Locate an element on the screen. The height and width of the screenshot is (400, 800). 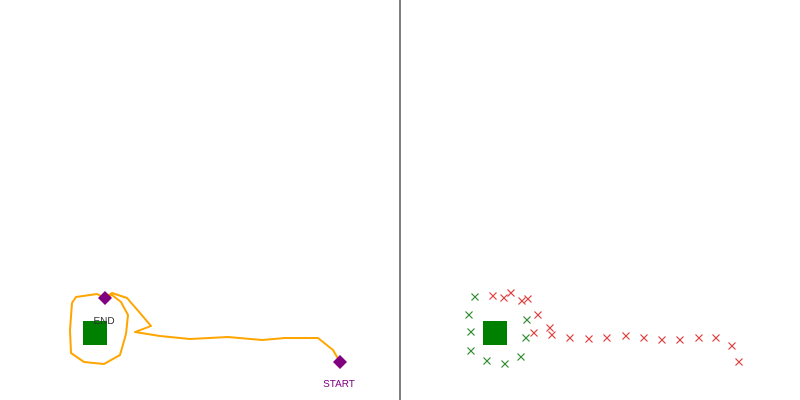
left-target-square is located at coordinates (95, 333).